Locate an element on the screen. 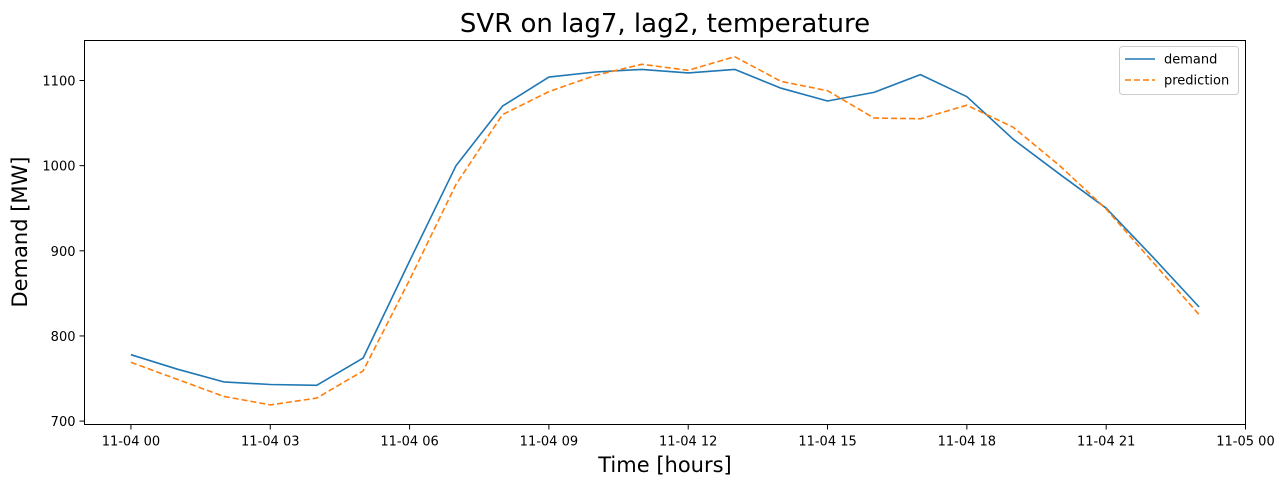  y-tick-label: 1100 is located at coordinates (58, 82).